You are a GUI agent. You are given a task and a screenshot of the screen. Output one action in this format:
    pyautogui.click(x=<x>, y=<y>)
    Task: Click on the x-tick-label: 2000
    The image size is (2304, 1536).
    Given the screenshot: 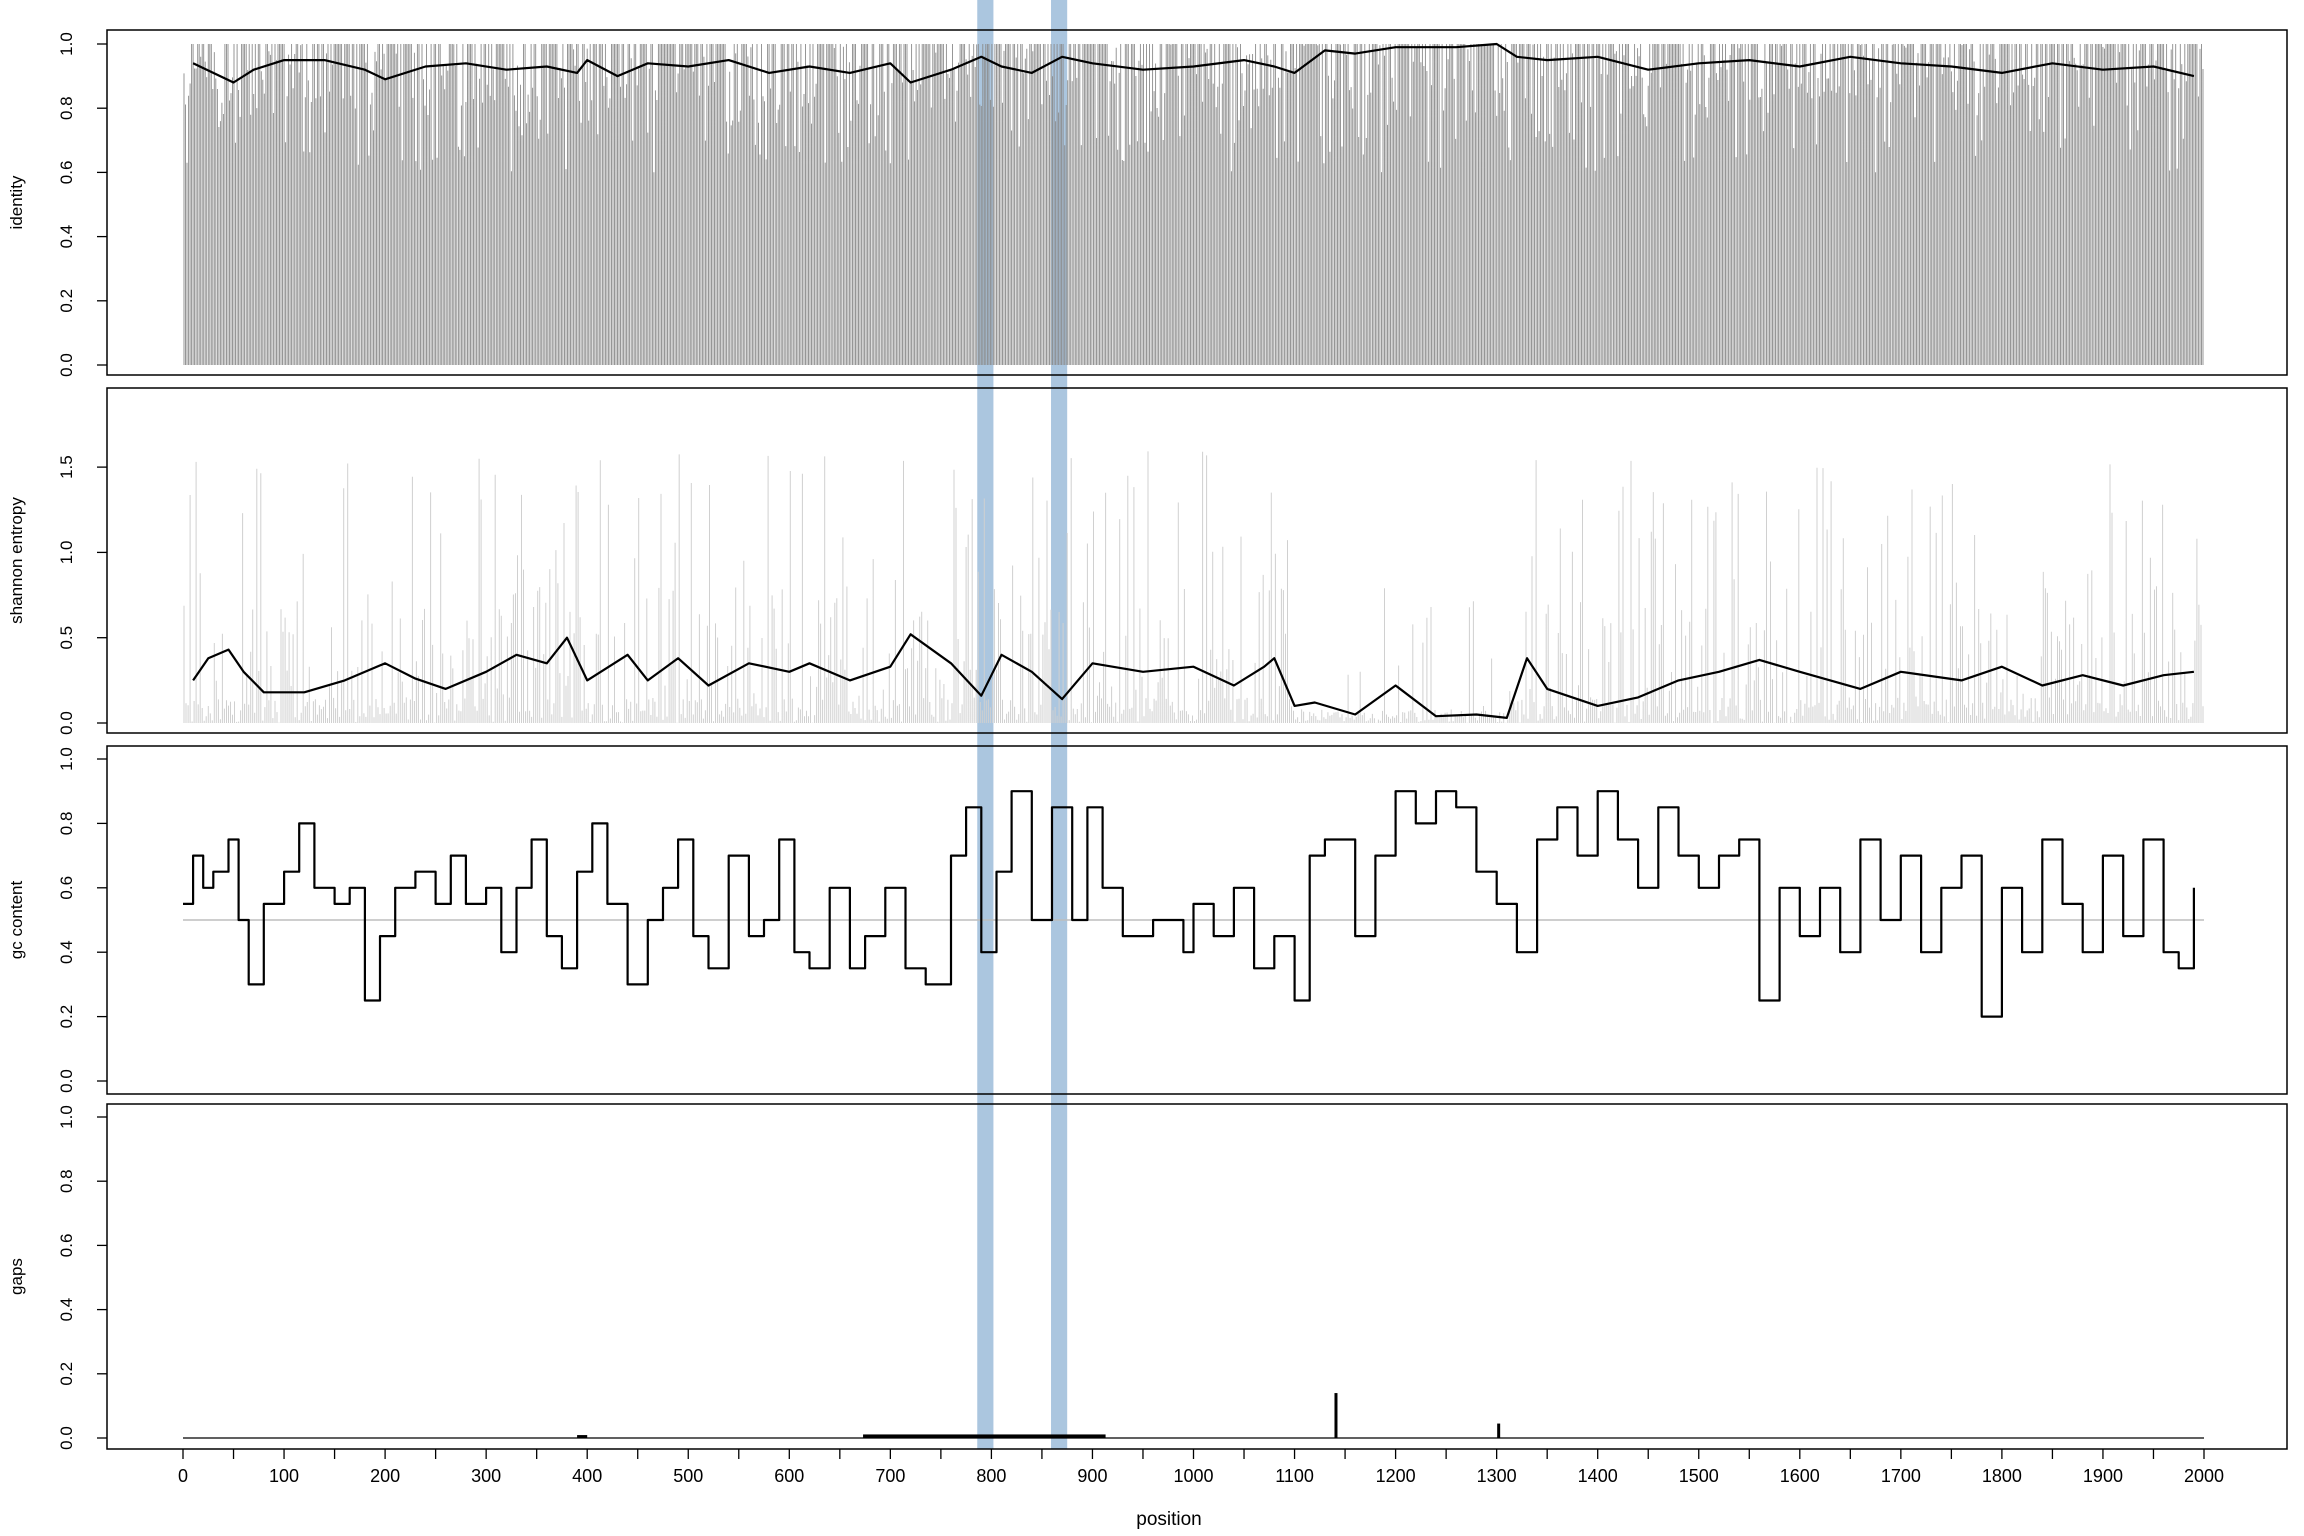 What is the action you would take?
    pyautogui.click(x=2204, y=1476)
    